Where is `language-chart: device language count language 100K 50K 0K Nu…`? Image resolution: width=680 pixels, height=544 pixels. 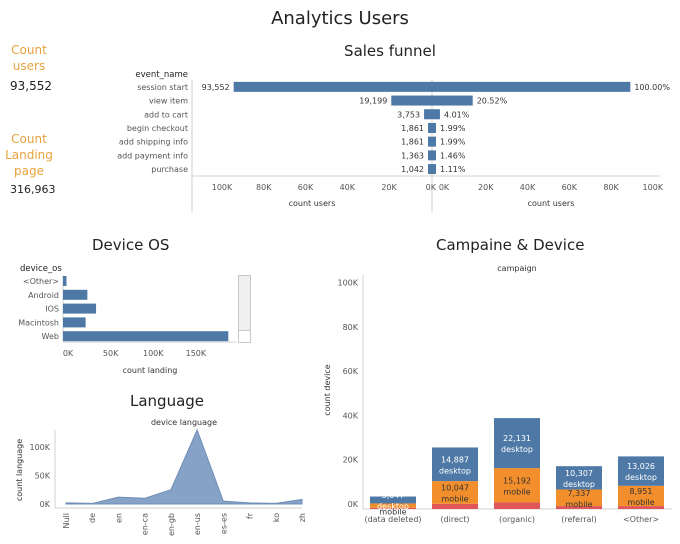
language-chart: device language count language 100K 50K 0K Nu… is located at coordinates (161, 477).